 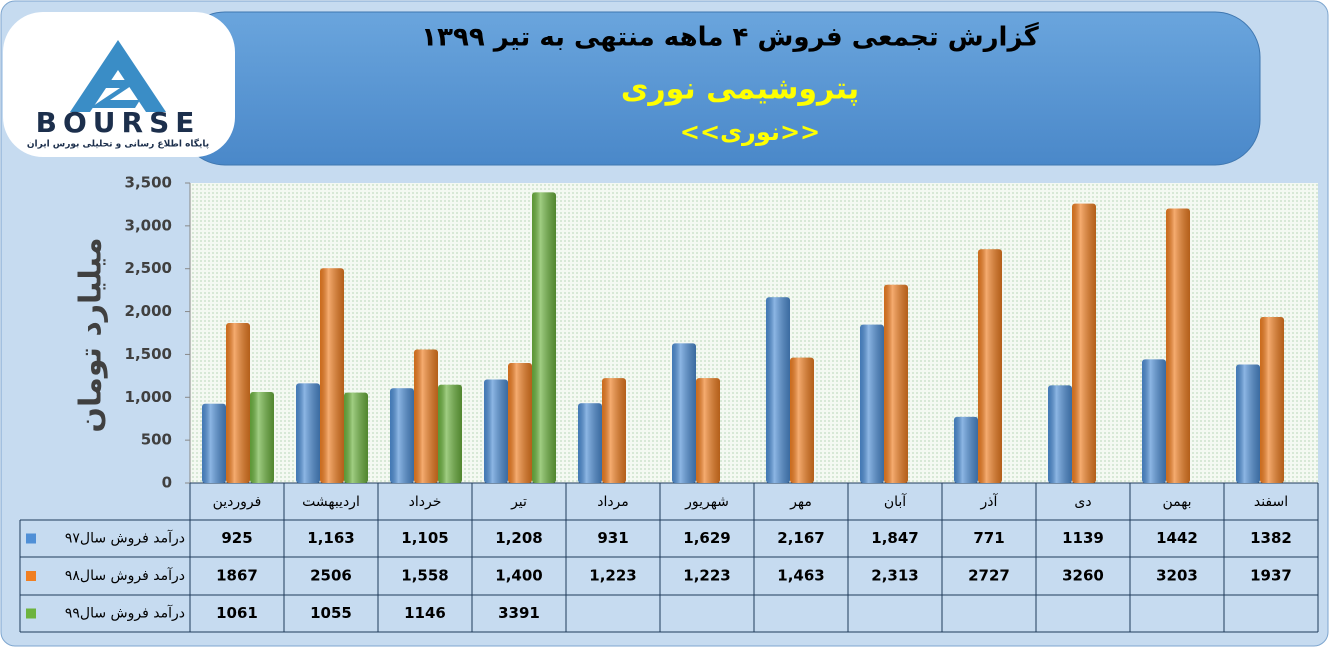 I want to click on table-value: 1055, so click(x=331, y=613).